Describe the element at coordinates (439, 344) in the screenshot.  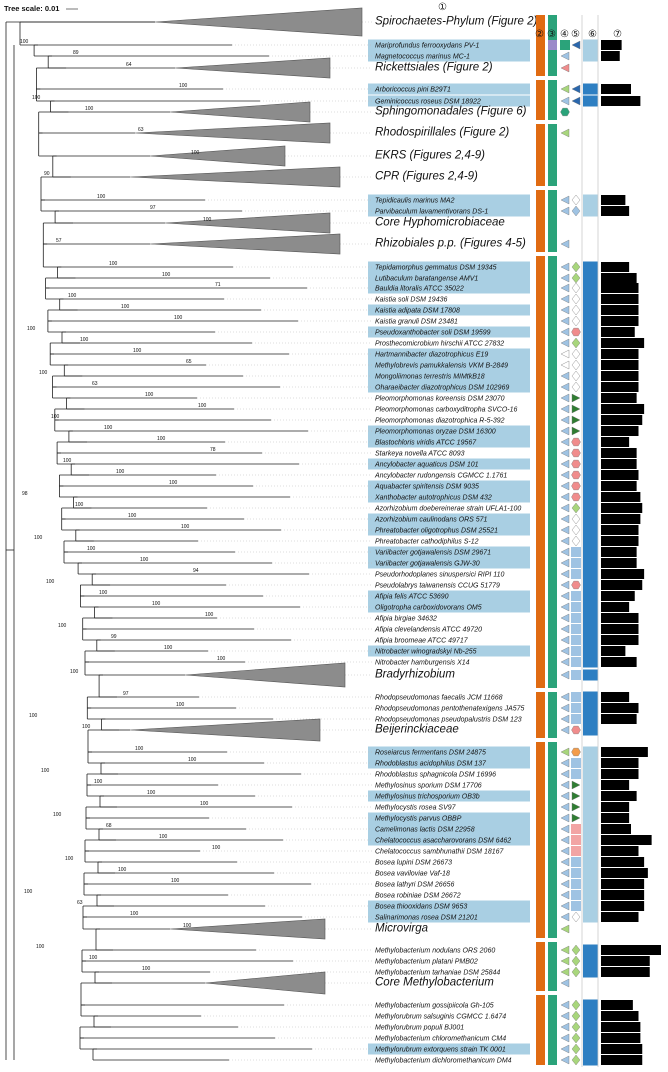
I see `leaf-label: Prosthecomicrobium hirschii ATCC 27832` at that location.